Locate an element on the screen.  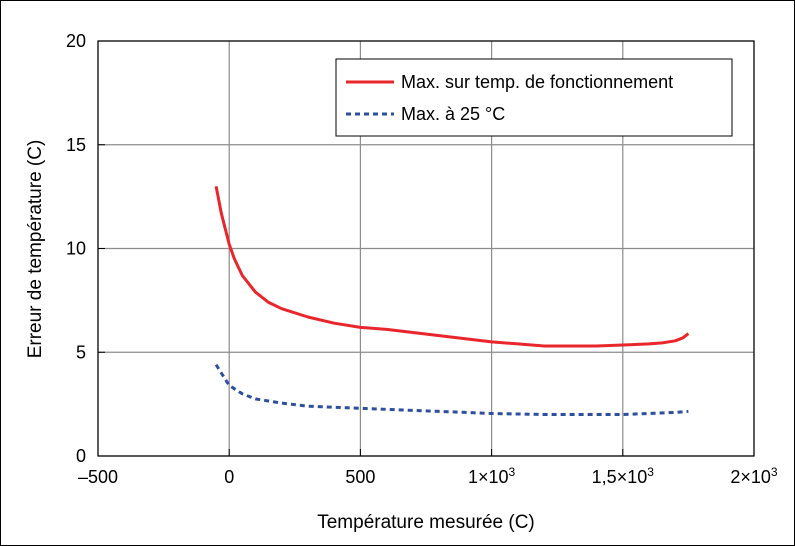
x-tick-label: 2×10³ is located at coordinates (754, 476).